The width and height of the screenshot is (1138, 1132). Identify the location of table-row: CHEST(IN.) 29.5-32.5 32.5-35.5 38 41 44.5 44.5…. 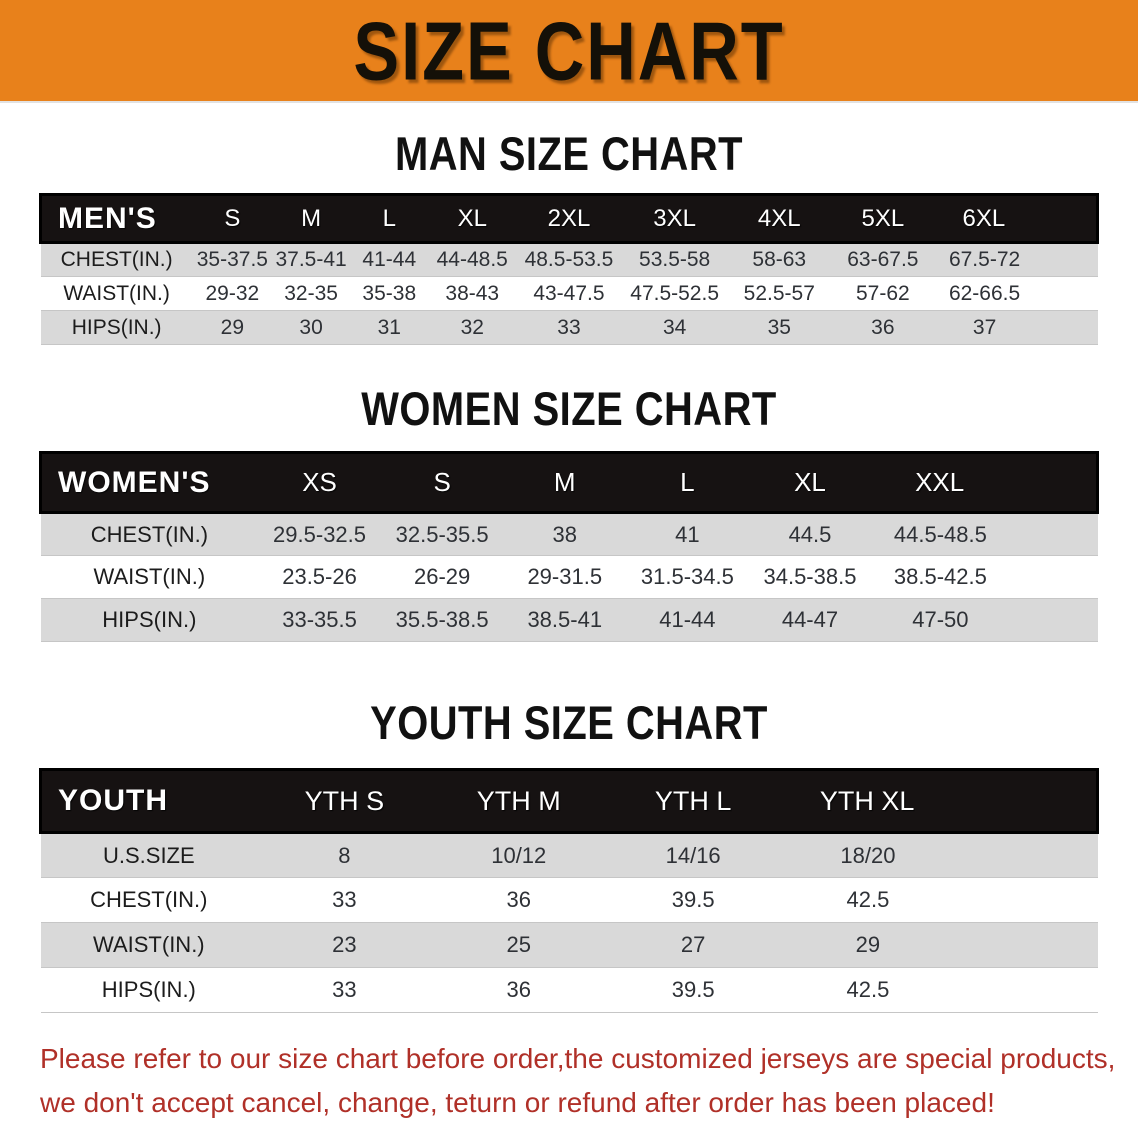
(569, 534).